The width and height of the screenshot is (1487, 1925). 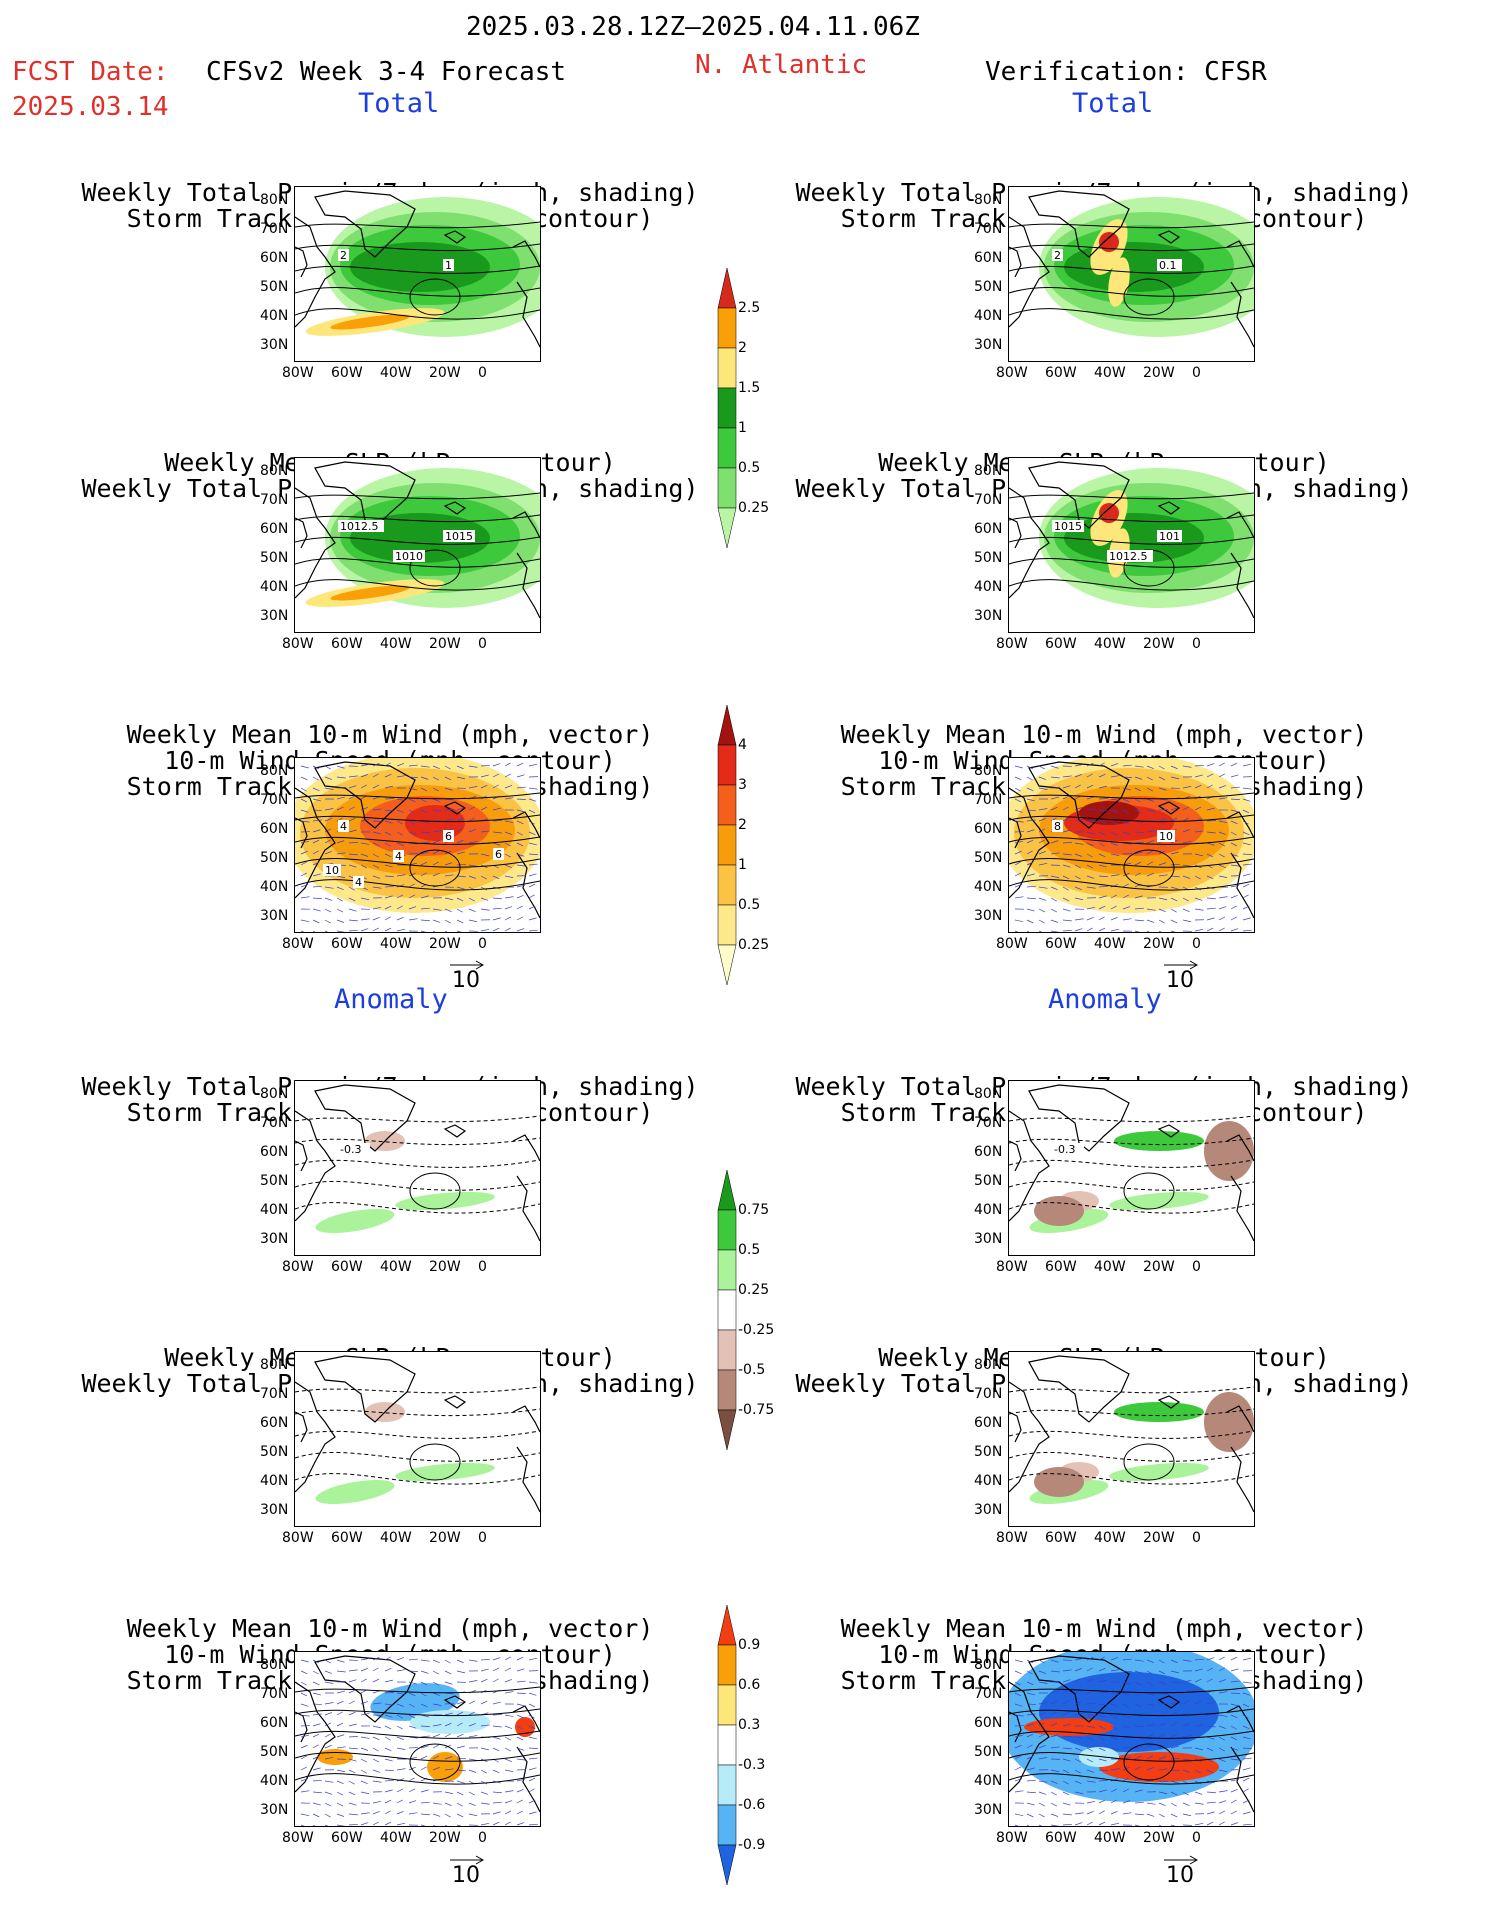 What do you see at coordinates (1126, 72) in the screenshot?
I see `verification-label: Verification: CFSR` at bounding box center [1126, 72].